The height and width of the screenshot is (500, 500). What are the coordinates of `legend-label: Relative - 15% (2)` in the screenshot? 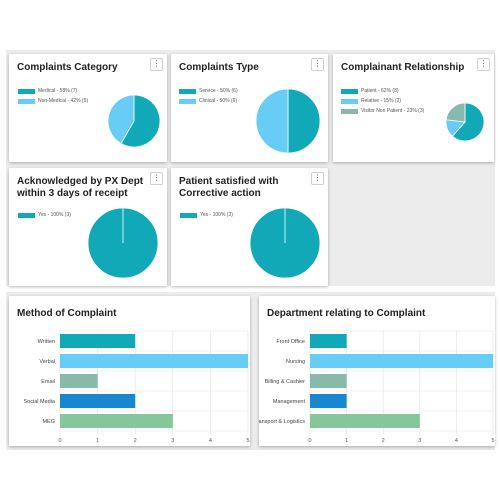 It's located at (381, 101).